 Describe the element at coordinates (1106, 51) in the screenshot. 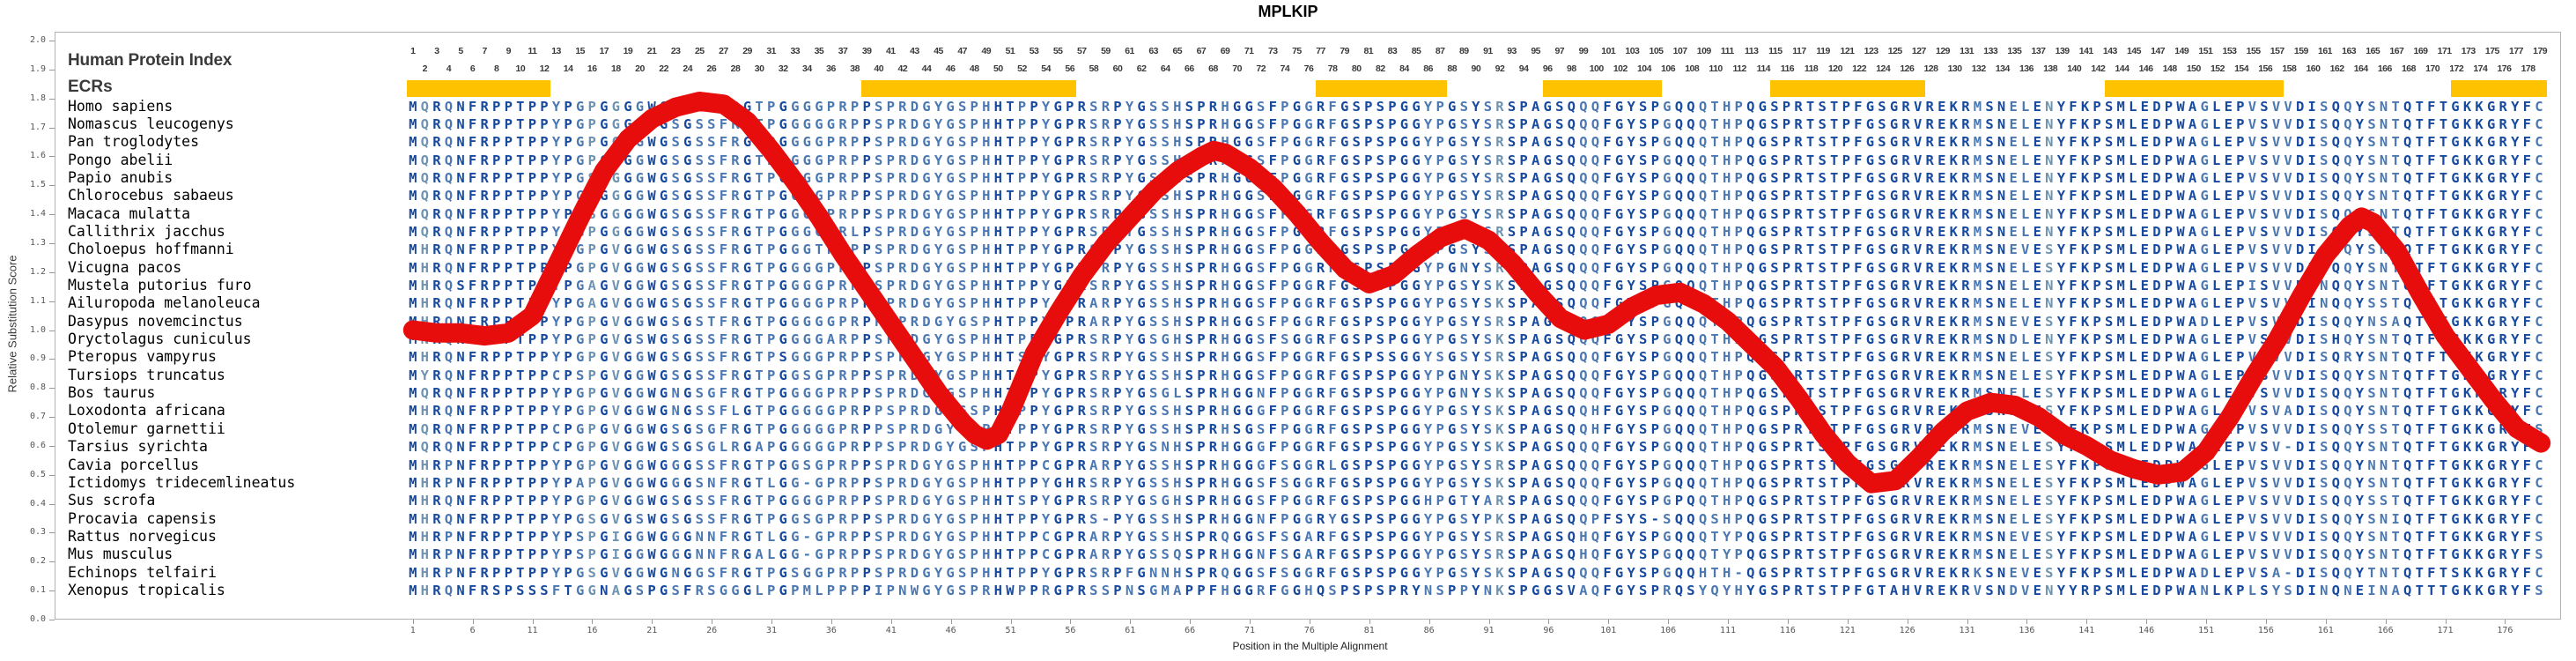

I see `position-number: 59` at that location.